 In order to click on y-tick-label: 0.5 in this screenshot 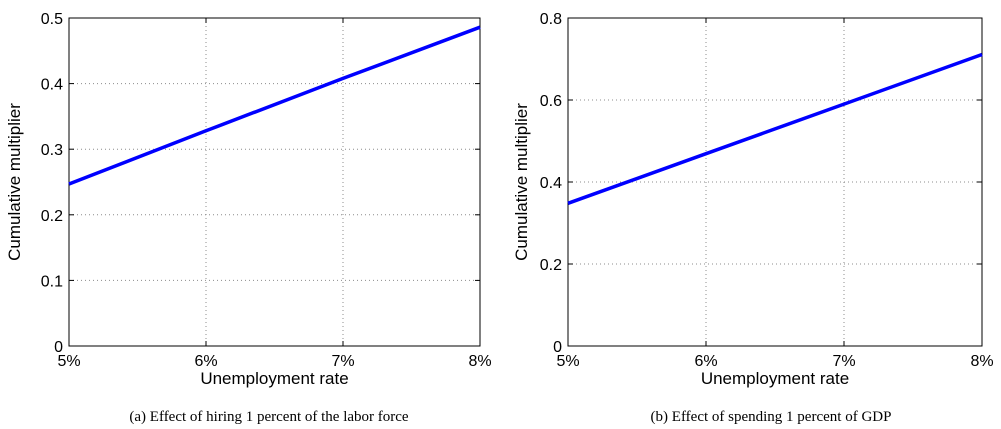, I will do `click(52, 19)`.